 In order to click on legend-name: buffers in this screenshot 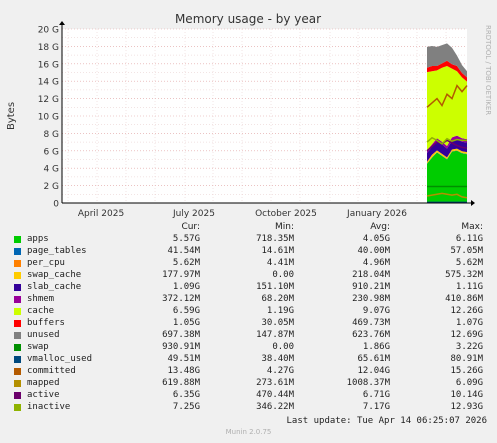, I will do `click(46, 323)`.